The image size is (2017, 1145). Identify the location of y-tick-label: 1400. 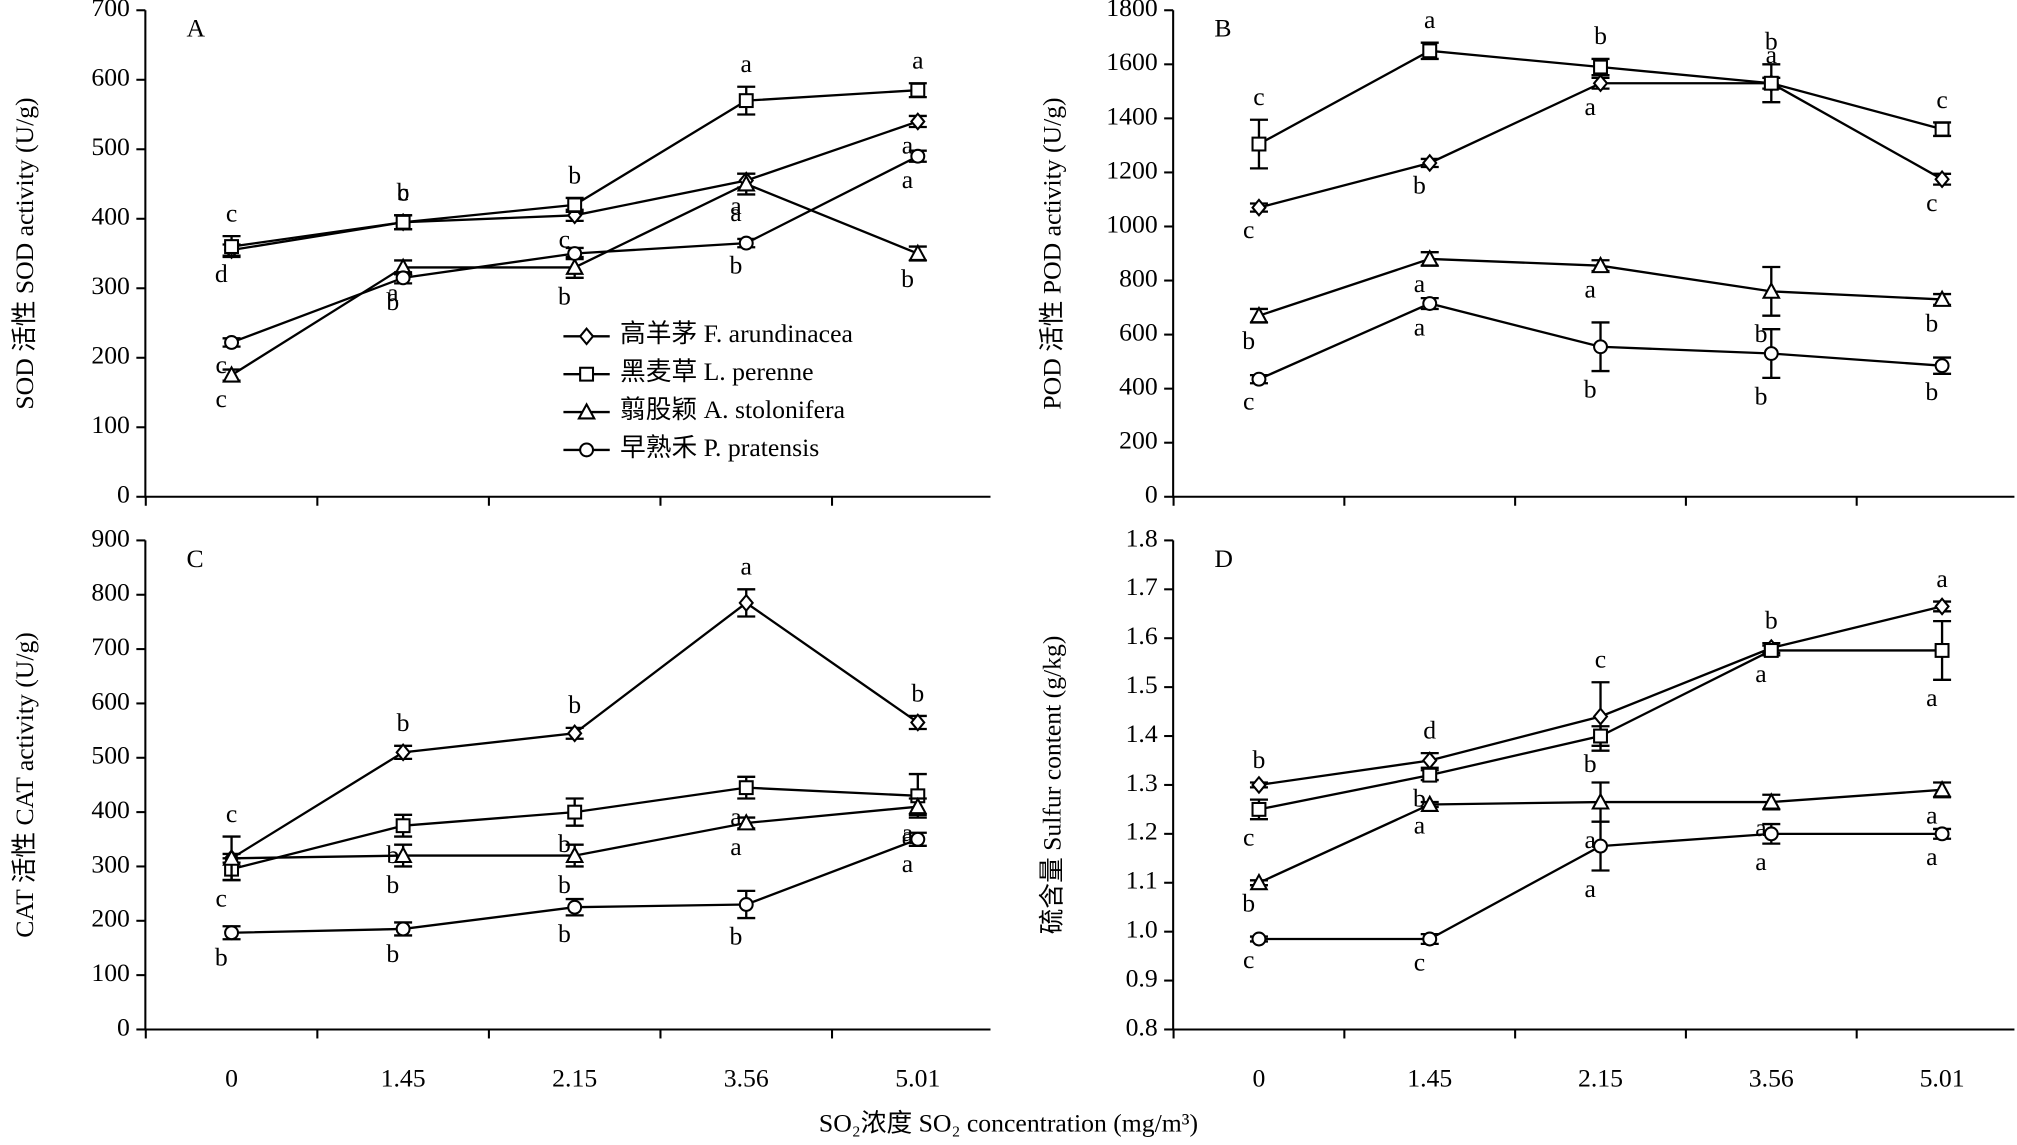
(1131, 115).